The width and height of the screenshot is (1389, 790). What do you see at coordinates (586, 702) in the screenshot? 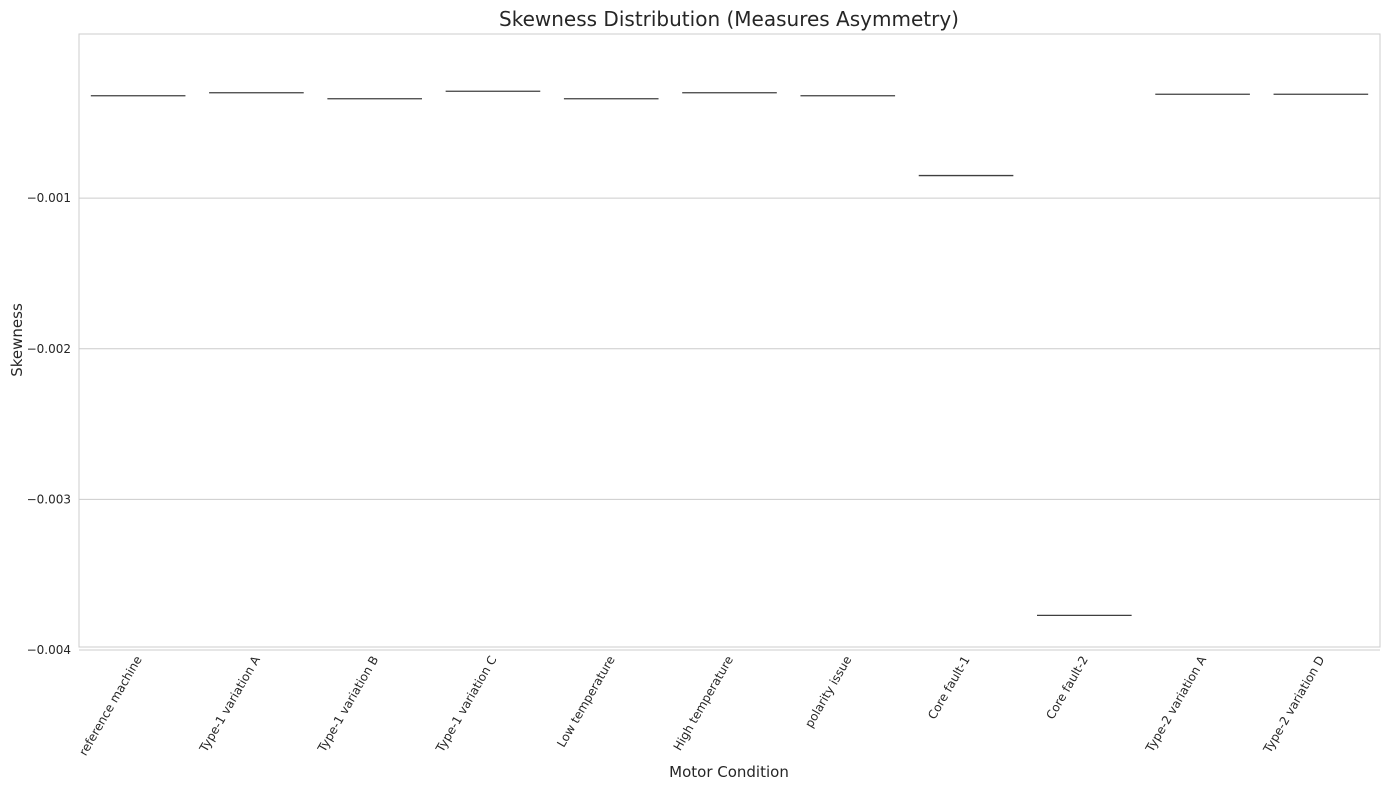
I see `x-tick-label: Low temperature` at bounding box center [586, 702].